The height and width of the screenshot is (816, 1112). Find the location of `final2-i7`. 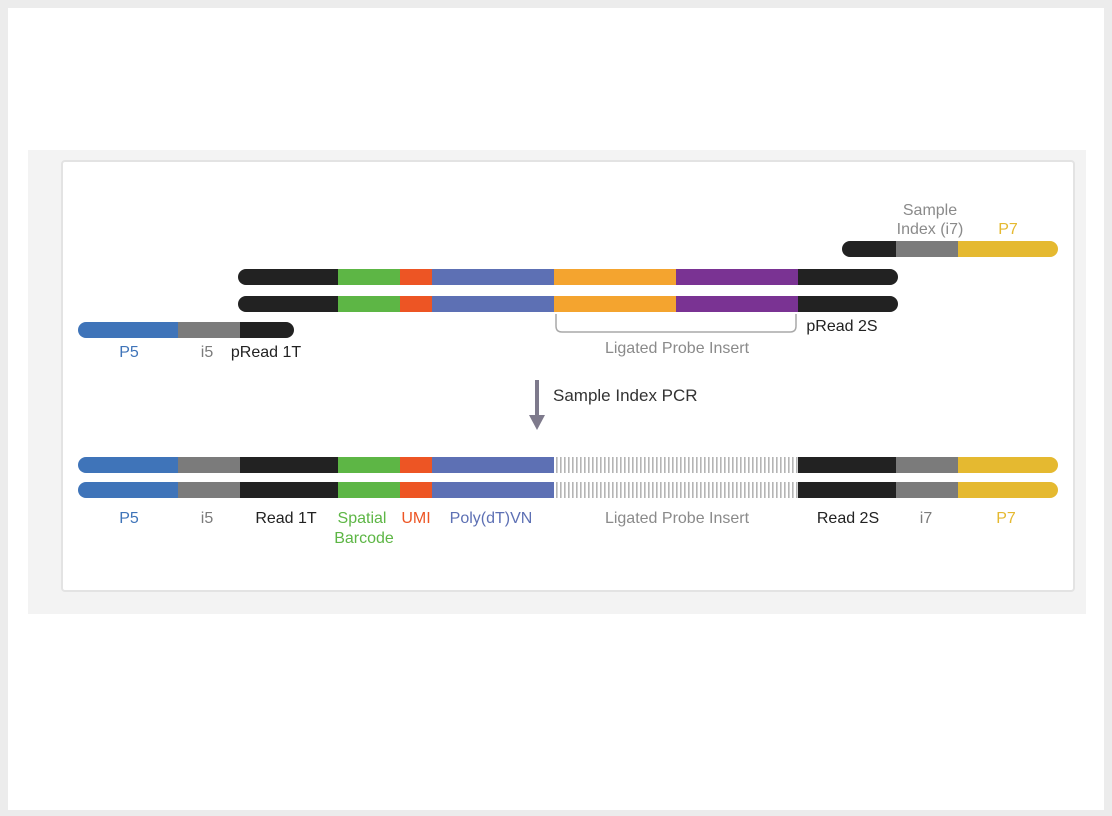

final2-i7 is located at coordinates (927, 490).